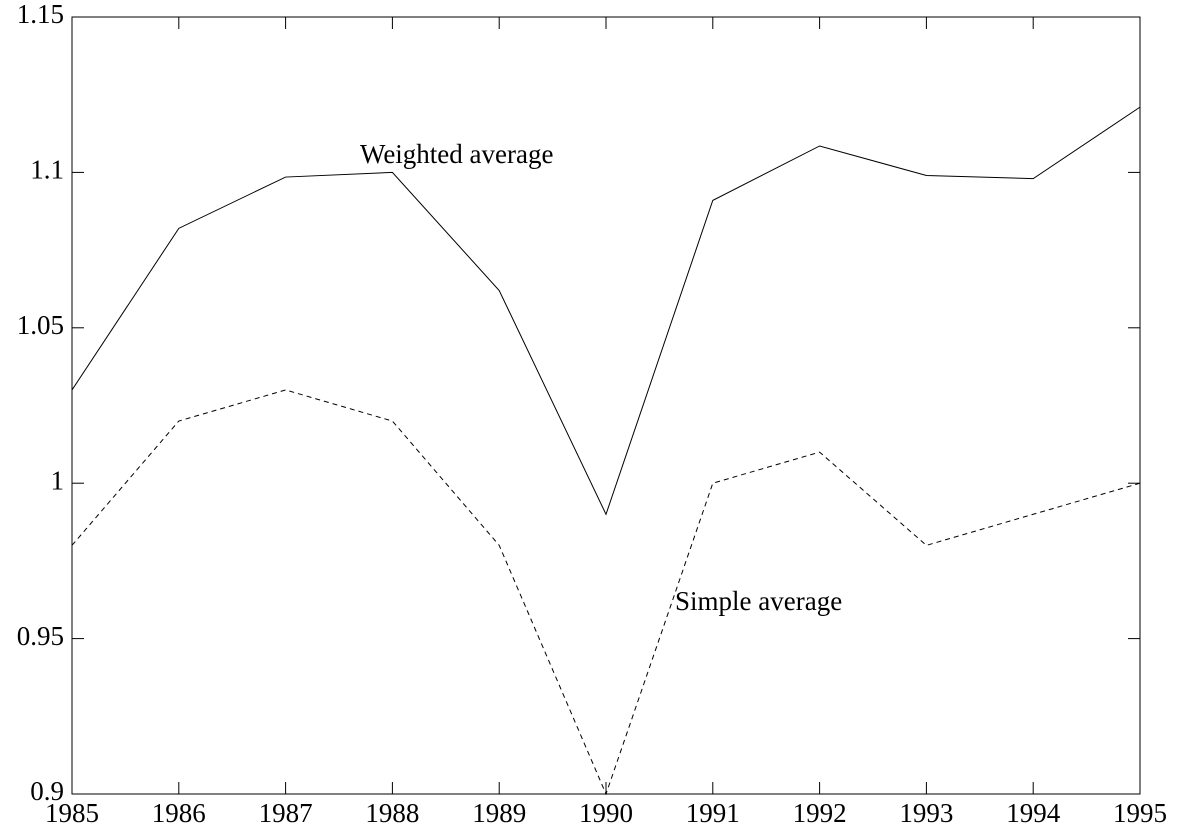 This screenshot has width=1180, height=834. What do you see at coordinates (758, 601) in the screenshot?
I see `series-label: Simple average` at bounding box center [758, 601].